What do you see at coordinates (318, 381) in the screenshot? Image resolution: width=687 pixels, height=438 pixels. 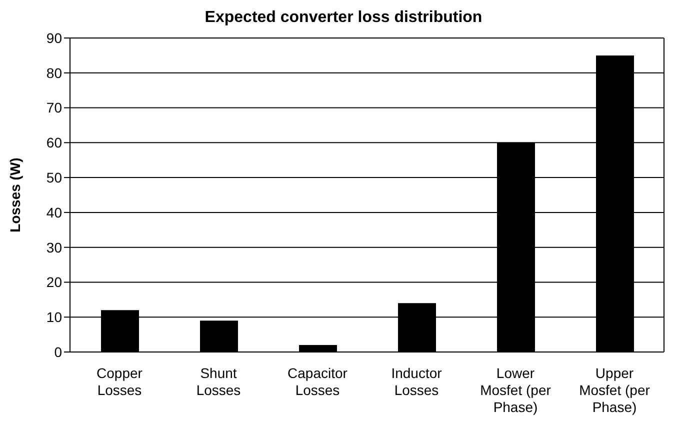 I see `x-tick-label: Capacitor Losses` at bounding box center [318, 381].